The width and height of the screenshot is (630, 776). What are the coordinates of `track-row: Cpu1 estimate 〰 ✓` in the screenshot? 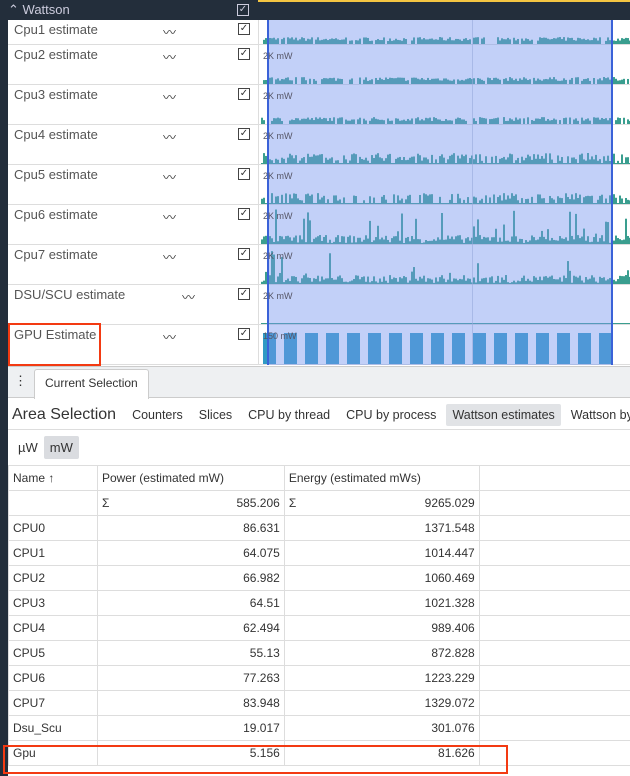 It's located at (319, 32).